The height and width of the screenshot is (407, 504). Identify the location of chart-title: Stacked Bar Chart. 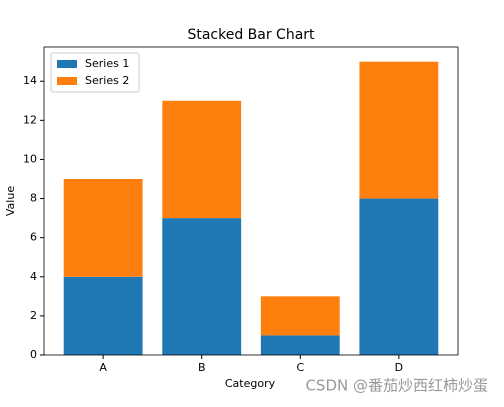
(251, 35).